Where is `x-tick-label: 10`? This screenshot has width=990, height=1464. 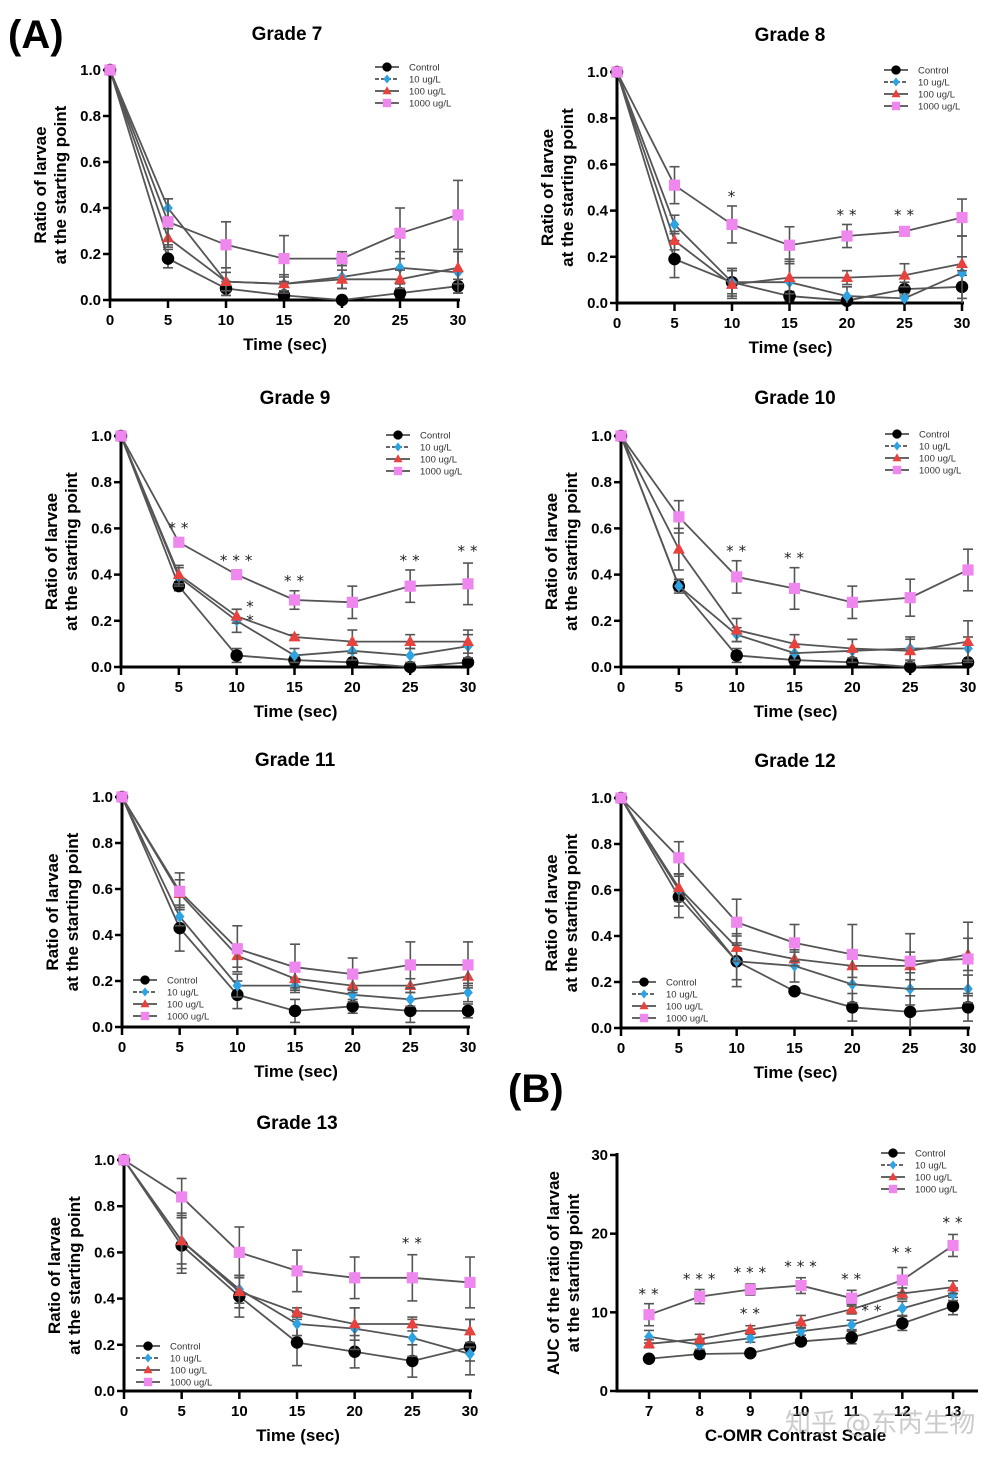 x-tick-label: 10 is located at coordinates (736, 1048).